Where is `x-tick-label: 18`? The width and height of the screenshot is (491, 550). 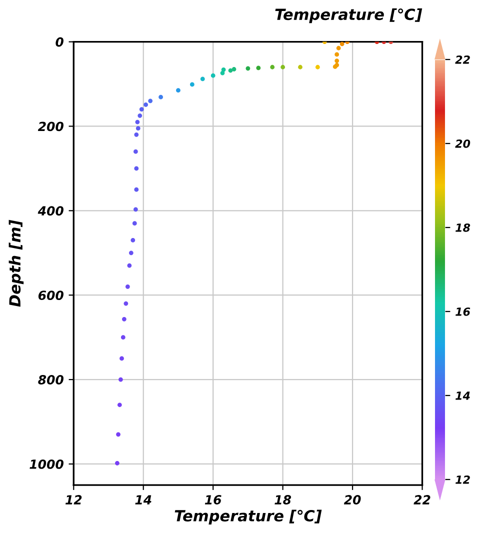 x-tick-label: 18 is located at coordinates (283, 499).